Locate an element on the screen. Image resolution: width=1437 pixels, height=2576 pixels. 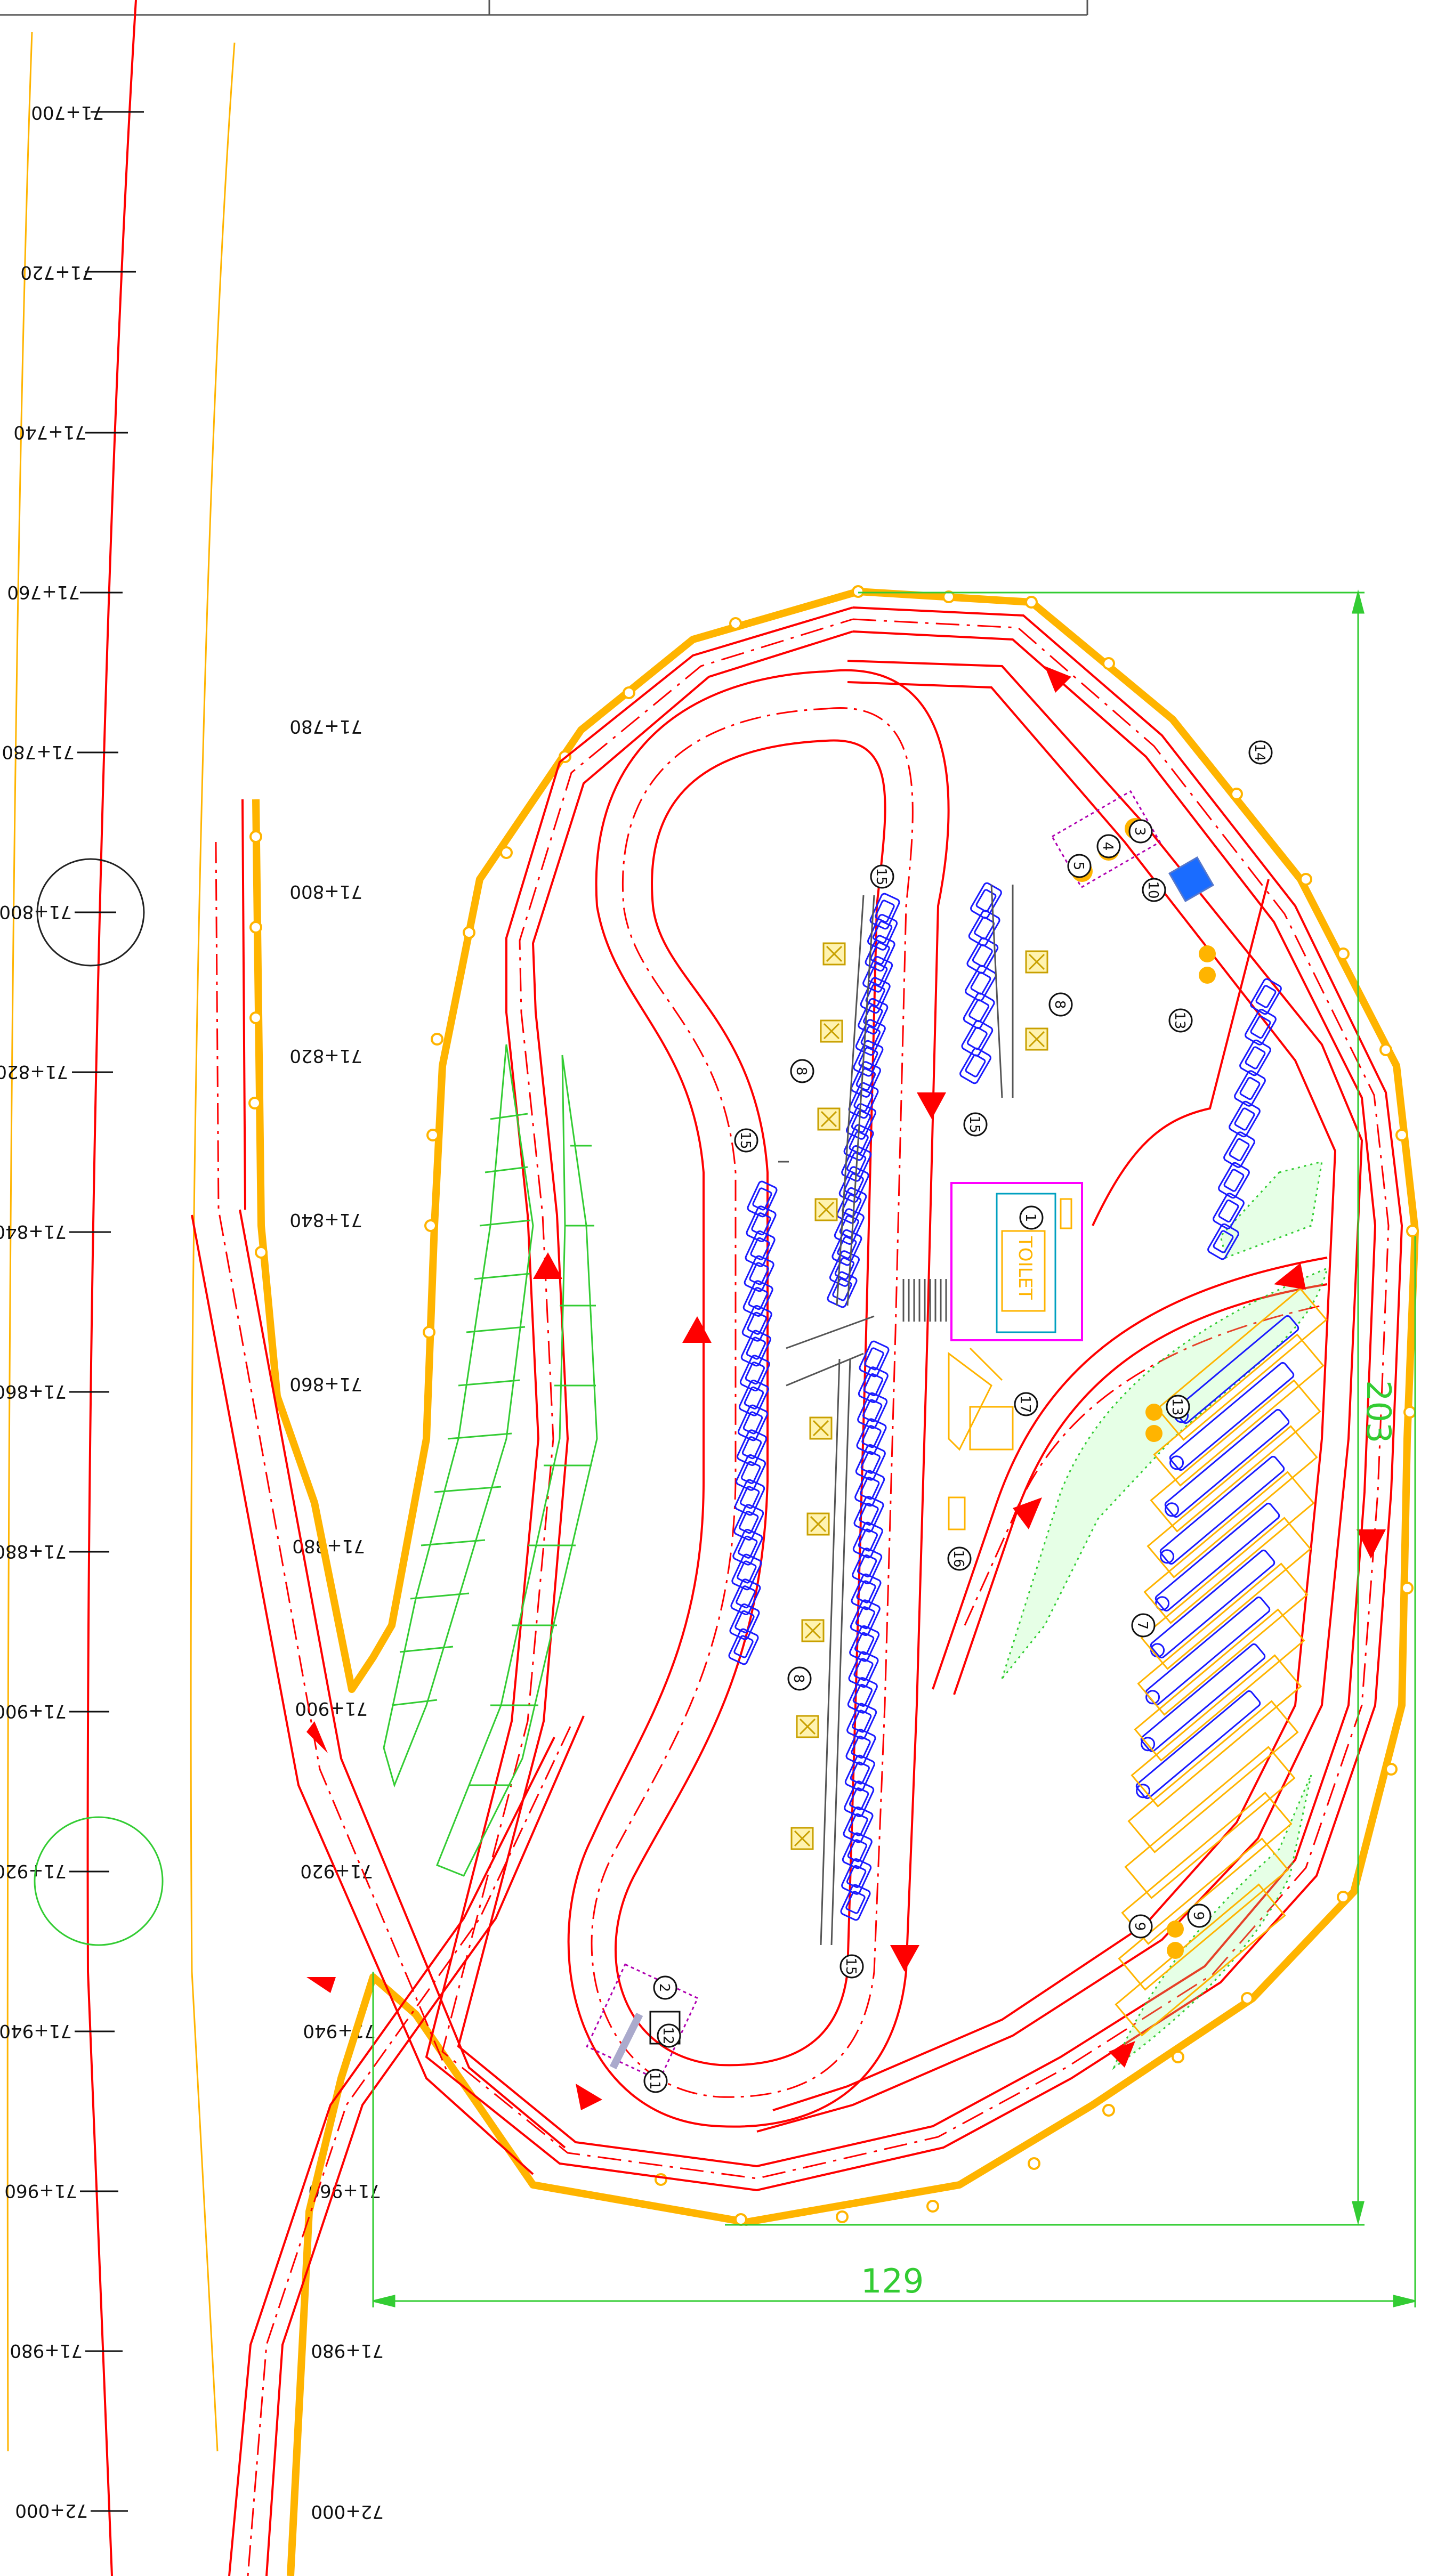
chainage-label: 71+820 is located at coordinates (34, 1071).